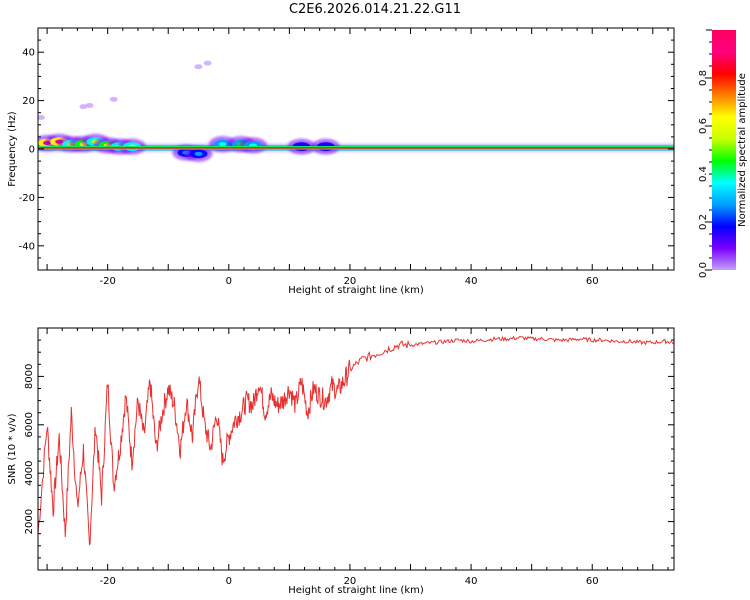  What do you see at coordinates (375, 9) in the screenshot?
I see `figure-title: C2E6.2026.014.21.22.G11` at bounding box center [375, 9].